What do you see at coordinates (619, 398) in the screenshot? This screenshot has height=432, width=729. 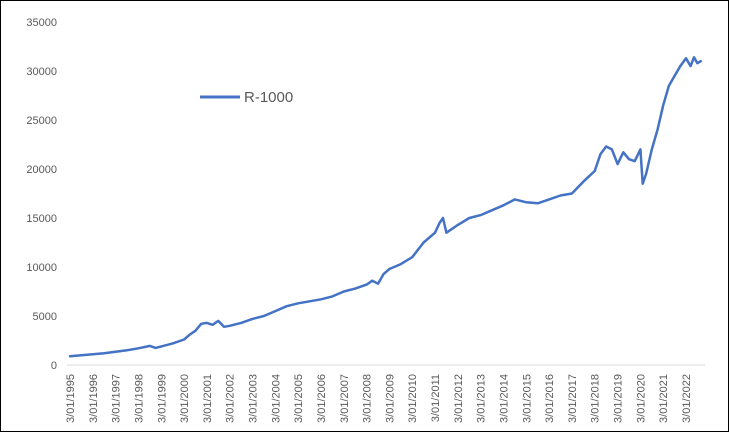 I see `x-tick-label: 3/01/2019` at bounding box center [619, 398].